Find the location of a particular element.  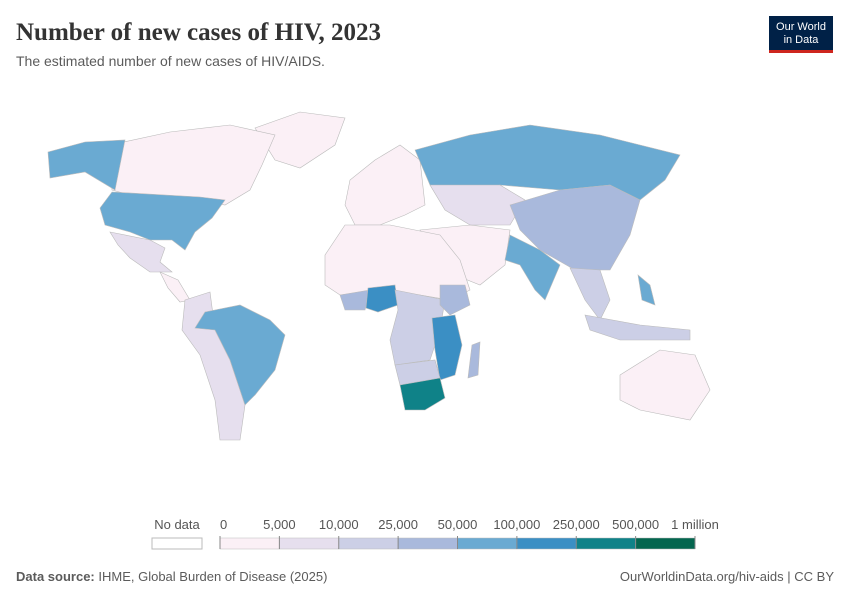

logo-text: in Data is located at coordinates (802, 40).